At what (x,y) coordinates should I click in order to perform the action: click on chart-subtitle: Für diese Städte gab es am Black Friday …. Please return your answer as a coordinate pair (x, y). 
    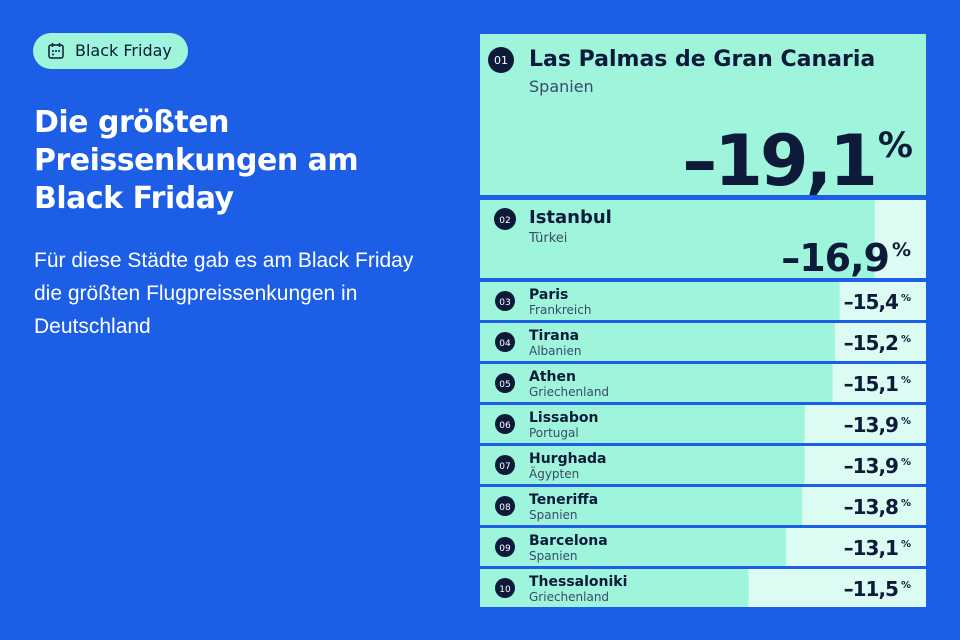
    Looking at the image, I should click on (224, 293).